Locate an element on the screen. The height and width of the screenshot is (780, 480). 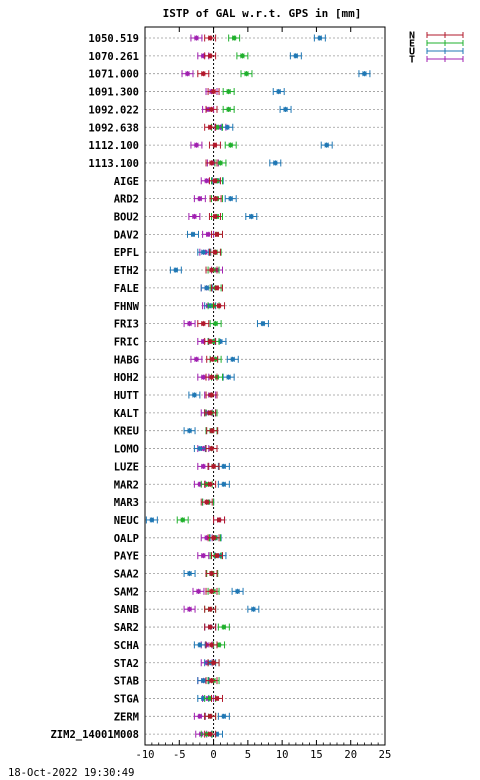
station-label: SANB is located at coordinates (126, 610).